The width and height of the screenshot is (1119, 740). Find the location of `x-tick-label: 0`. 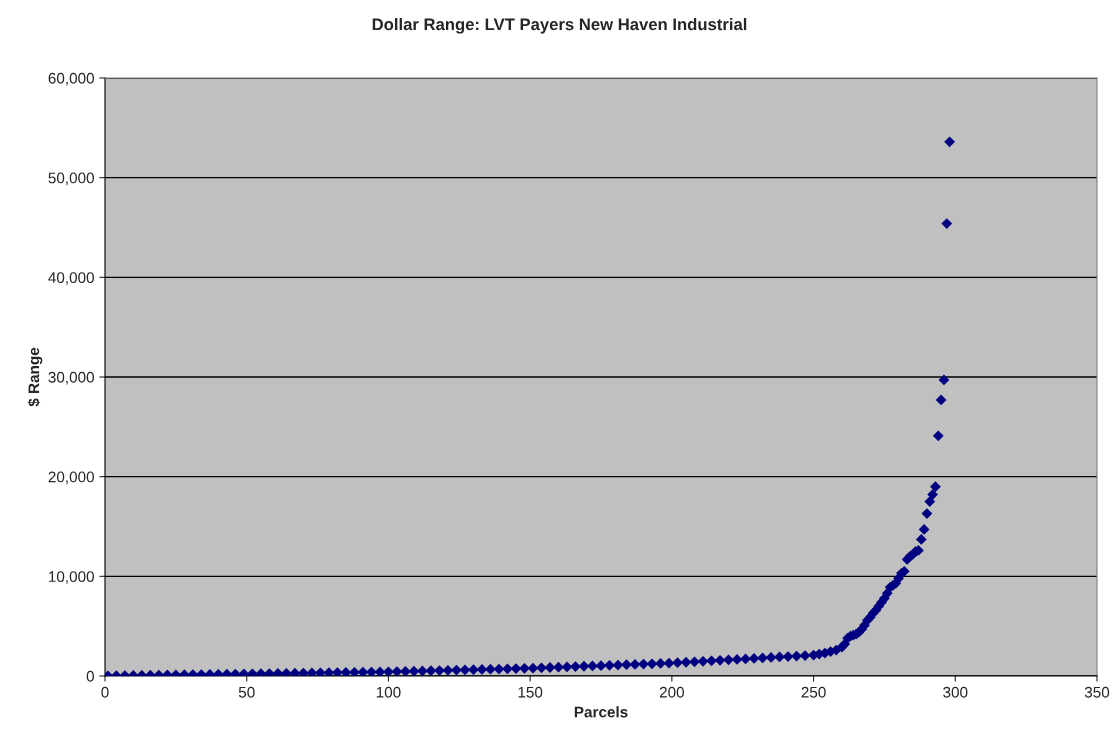

x-tick-label: 0 is located at coordinates (105, 692).